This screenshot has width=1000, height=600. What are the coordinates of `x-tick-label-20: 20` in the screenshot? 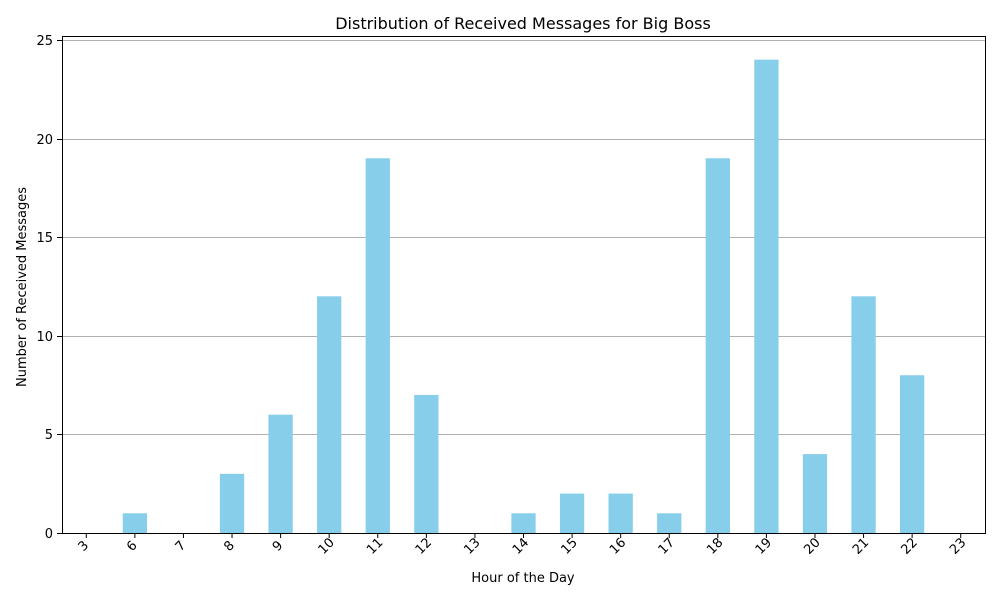 It's located at (812, 546).